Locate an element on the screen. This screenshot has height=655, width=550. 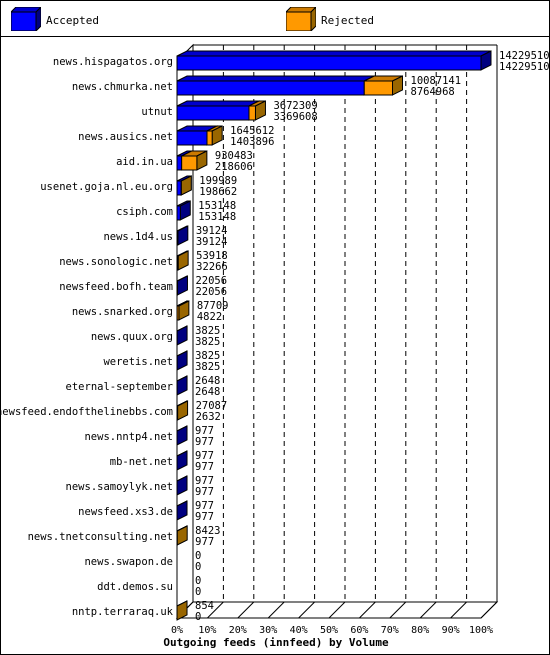
rejected-value-label: 39124 is located at coordinates (212, 242).